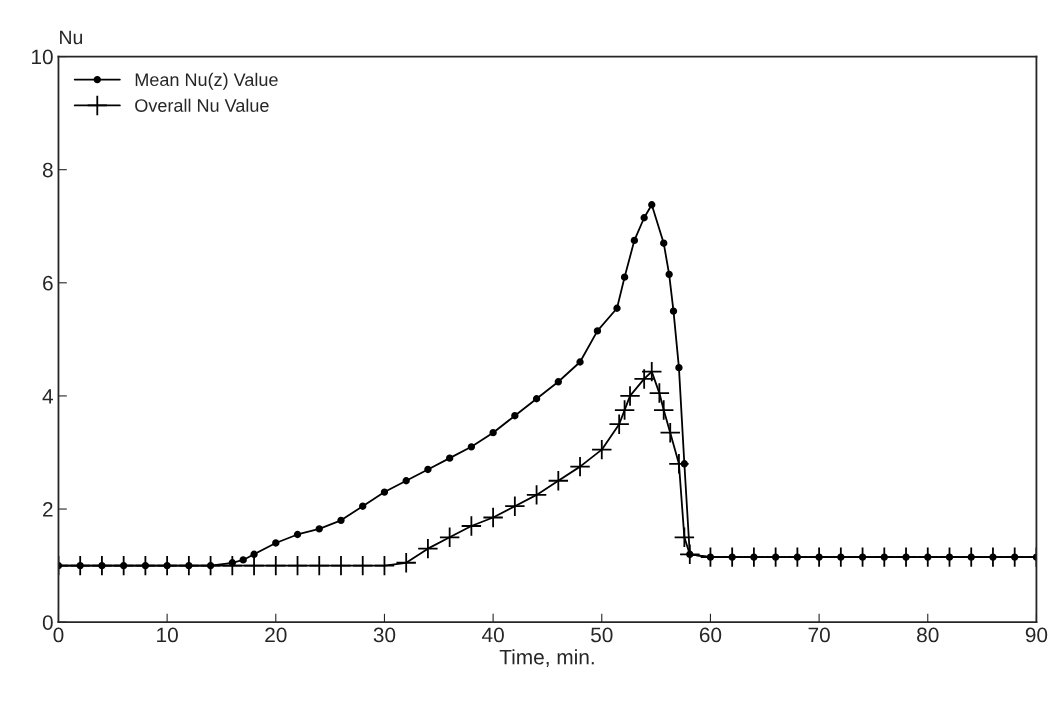  I want to click on x-tick-label: 90, so click(1036, 635).